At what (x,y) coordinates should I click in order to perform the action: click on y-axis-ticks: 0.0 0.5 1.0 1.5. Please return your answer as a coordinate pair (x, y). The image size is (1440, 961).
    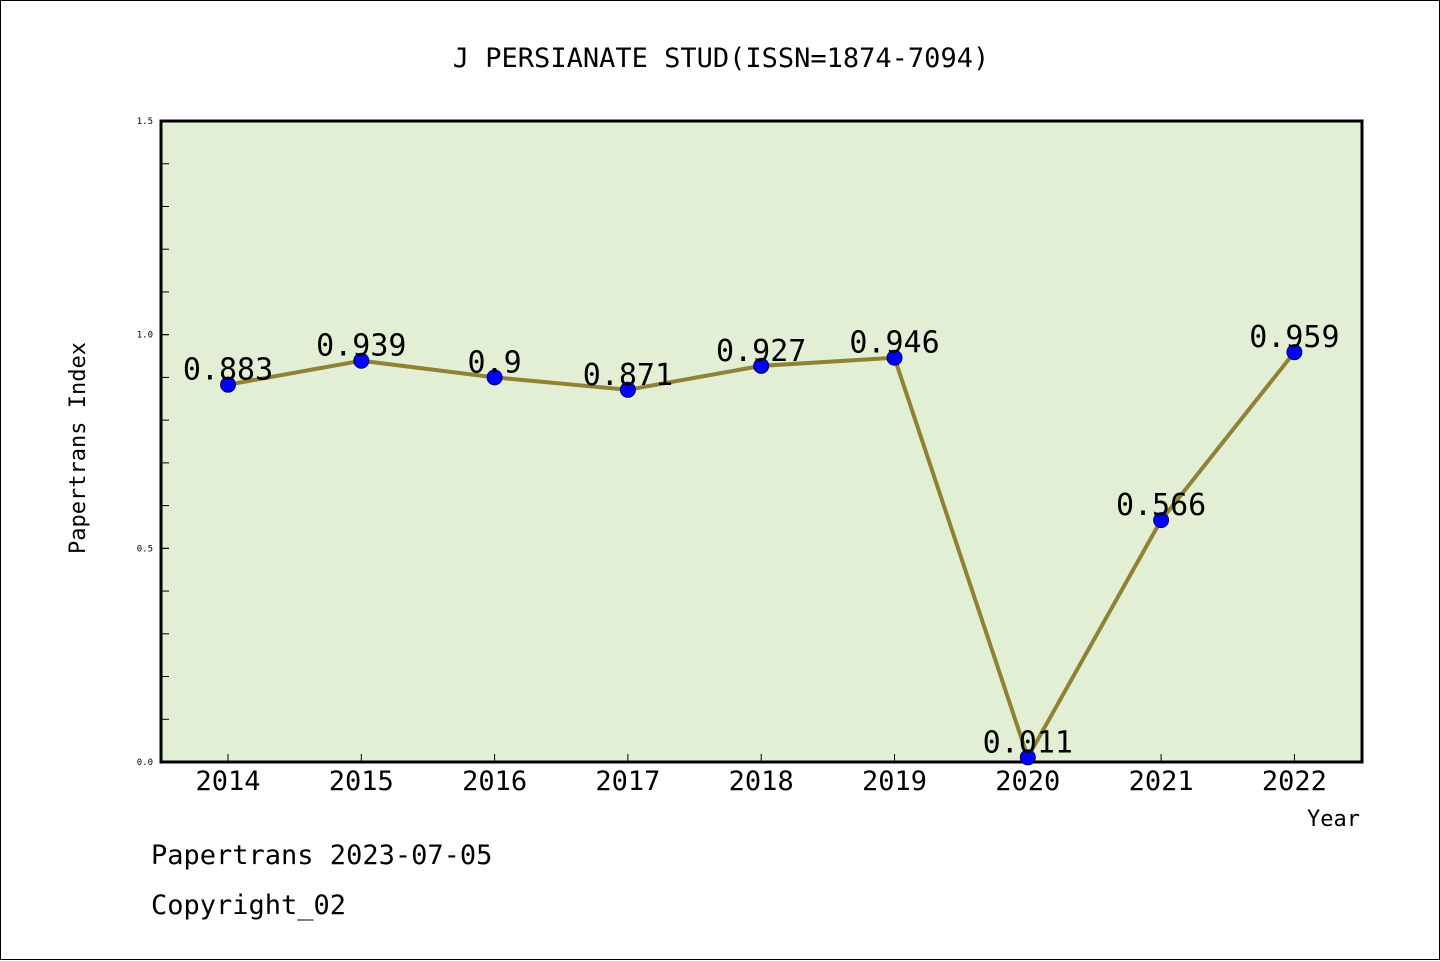
    Looking at the image, I should click on (153, 442).